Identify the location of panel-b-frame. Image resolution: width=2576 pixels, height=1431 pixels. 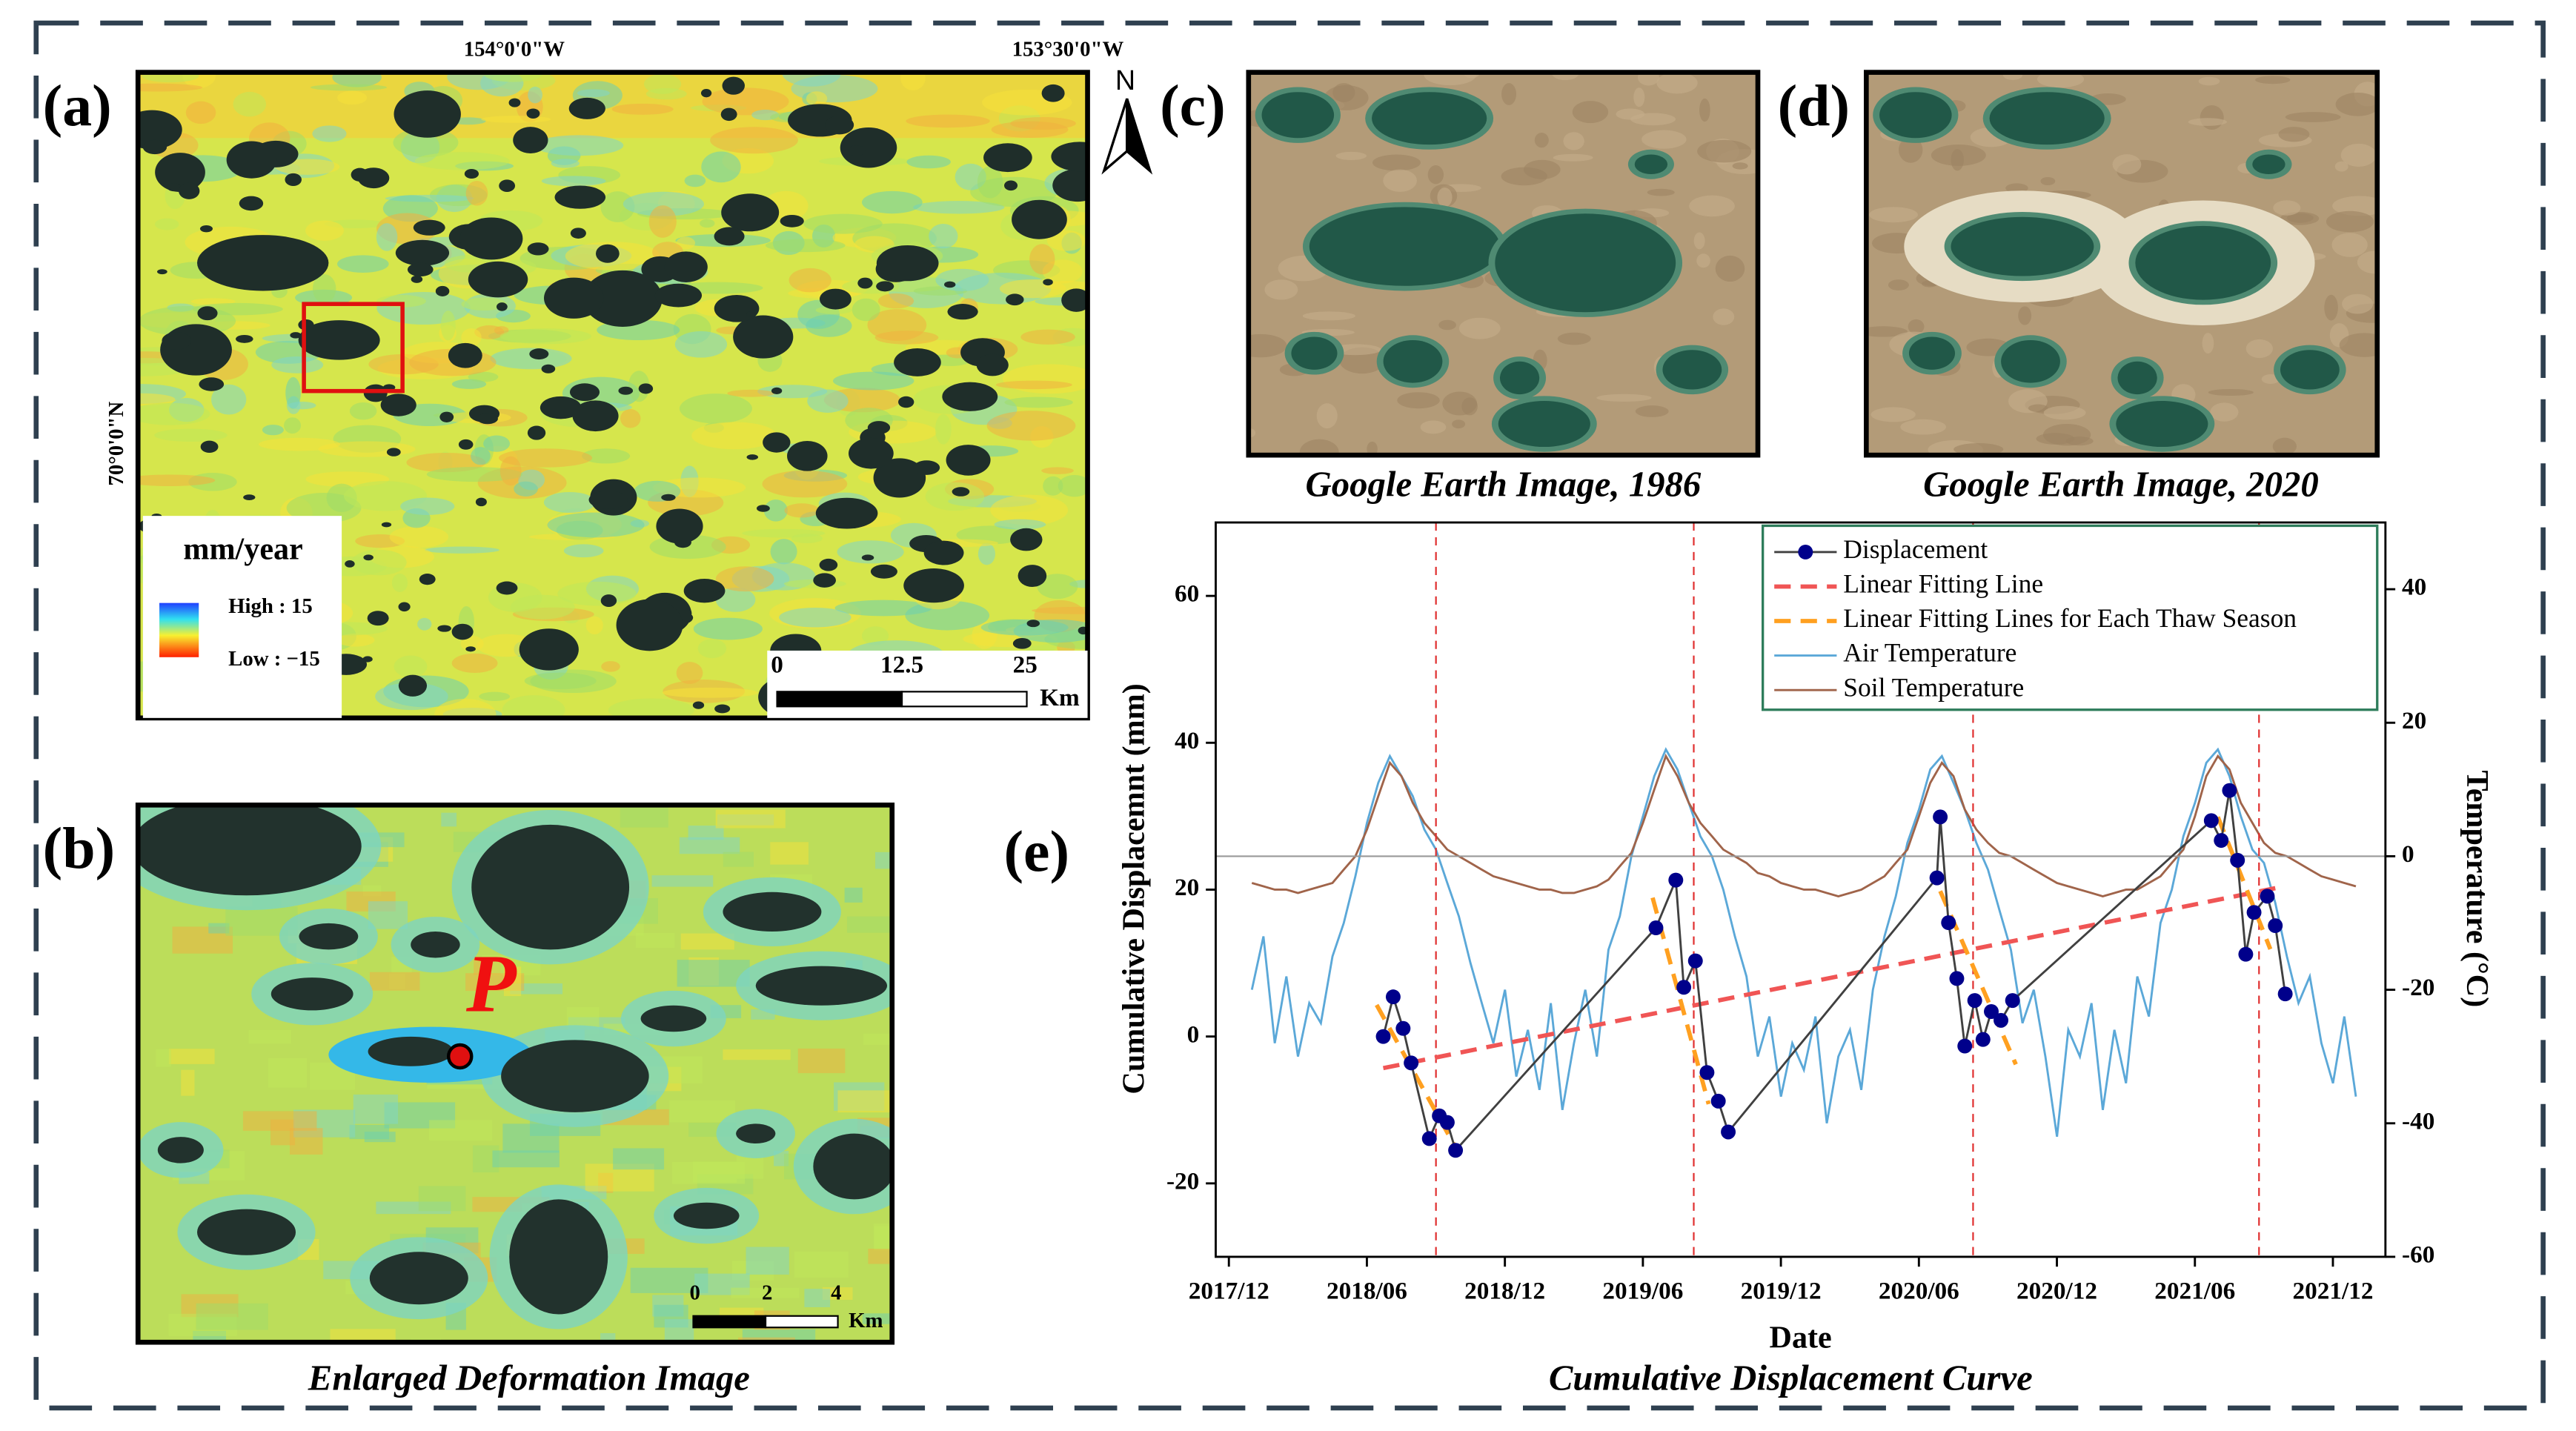
(515, 1073).